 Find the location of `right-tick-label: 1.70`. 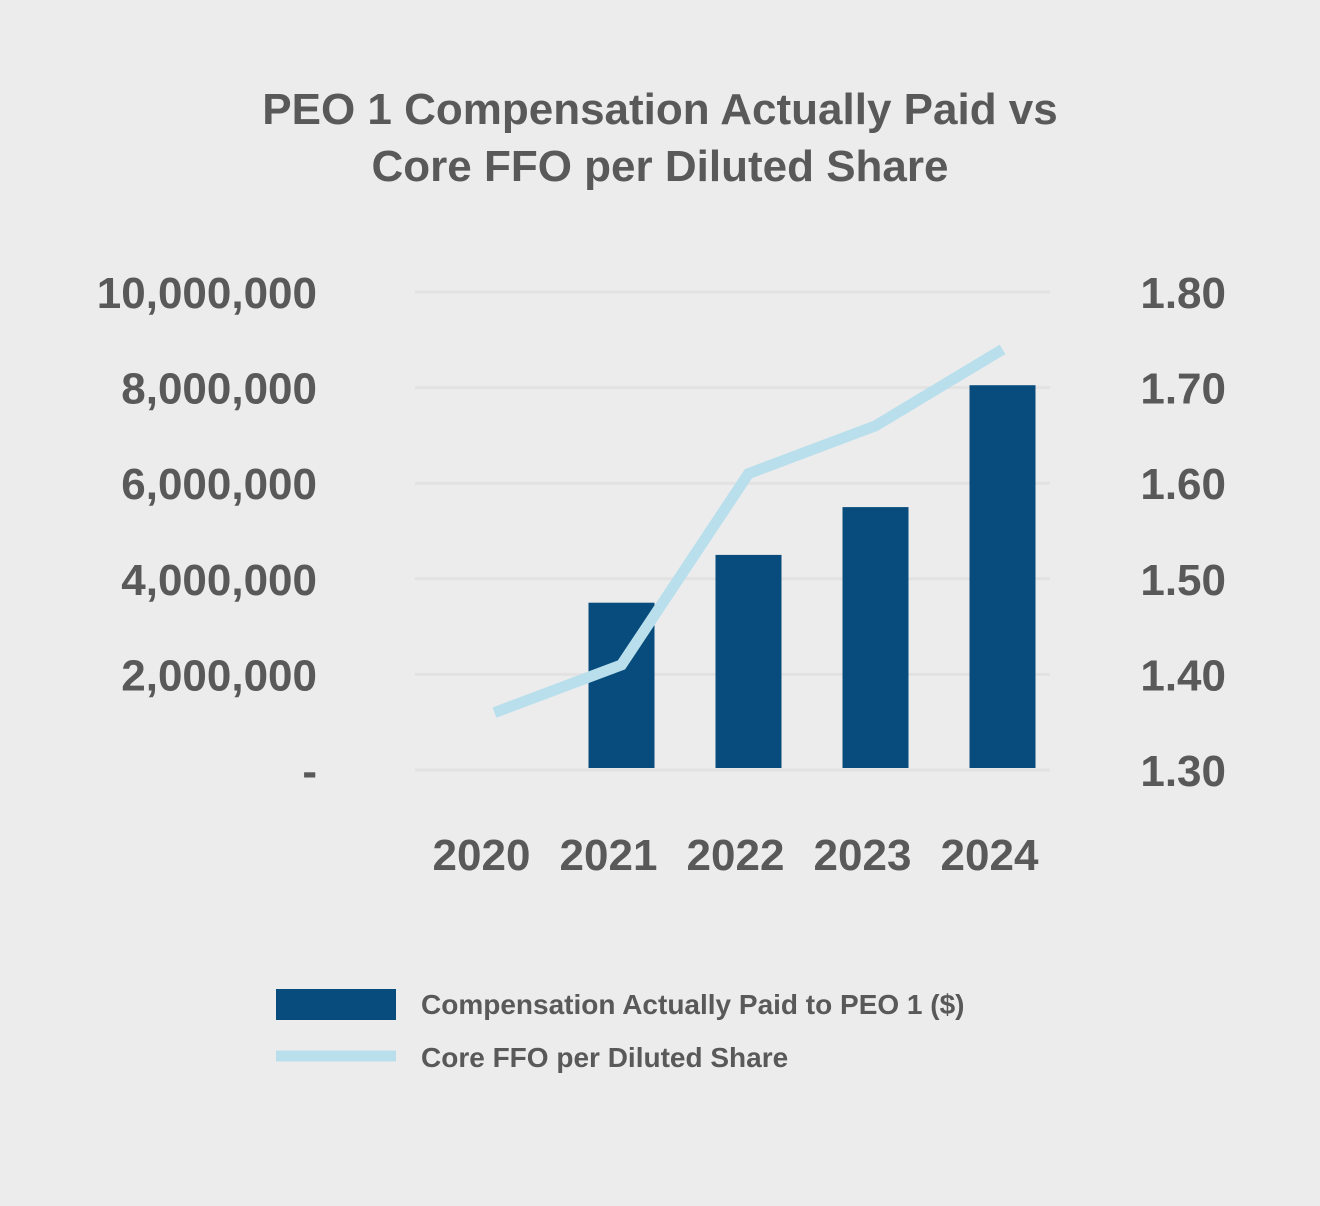

right-tick-label: 1.70 is located at coordinates (1183, 389).